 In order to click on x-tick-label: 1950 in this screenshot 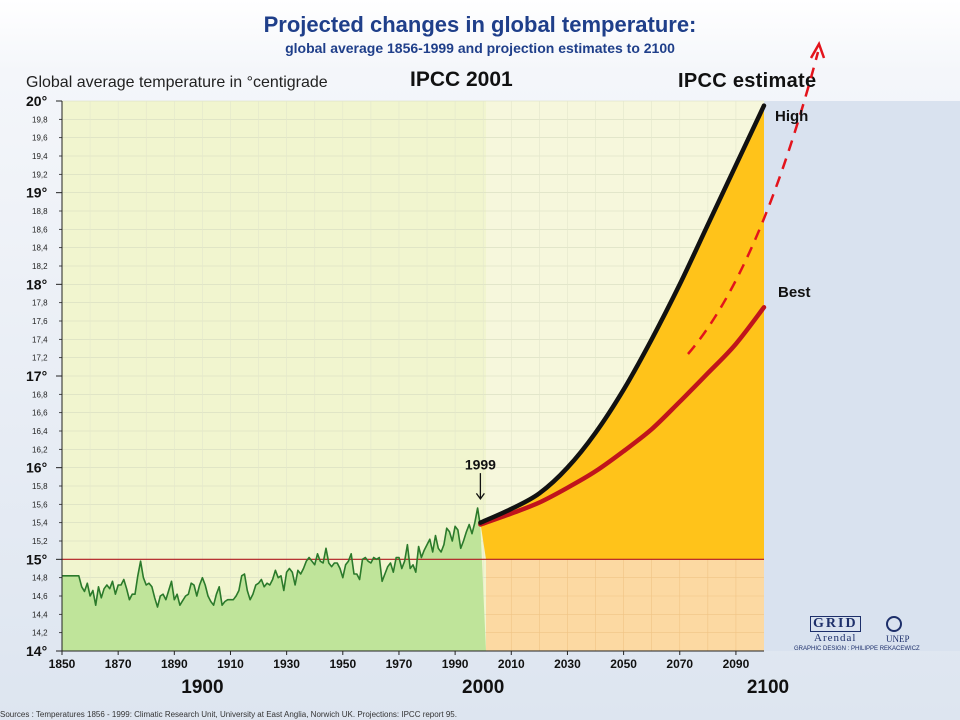, I will do `click(342, 664)`.